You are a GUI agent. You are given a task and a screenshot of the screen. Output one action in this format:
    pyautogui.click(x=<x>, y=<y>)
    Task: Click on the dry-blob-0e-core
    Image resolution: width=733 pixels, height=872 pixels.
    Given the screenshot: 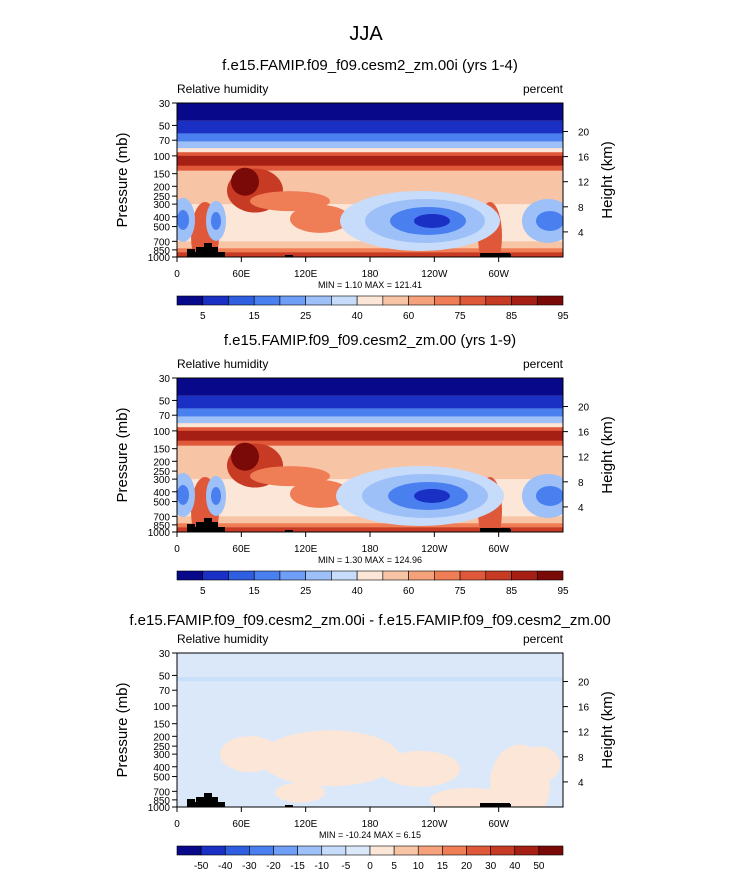 What is the action you would take?
    pyautogui.click(x=183, y=494)
    